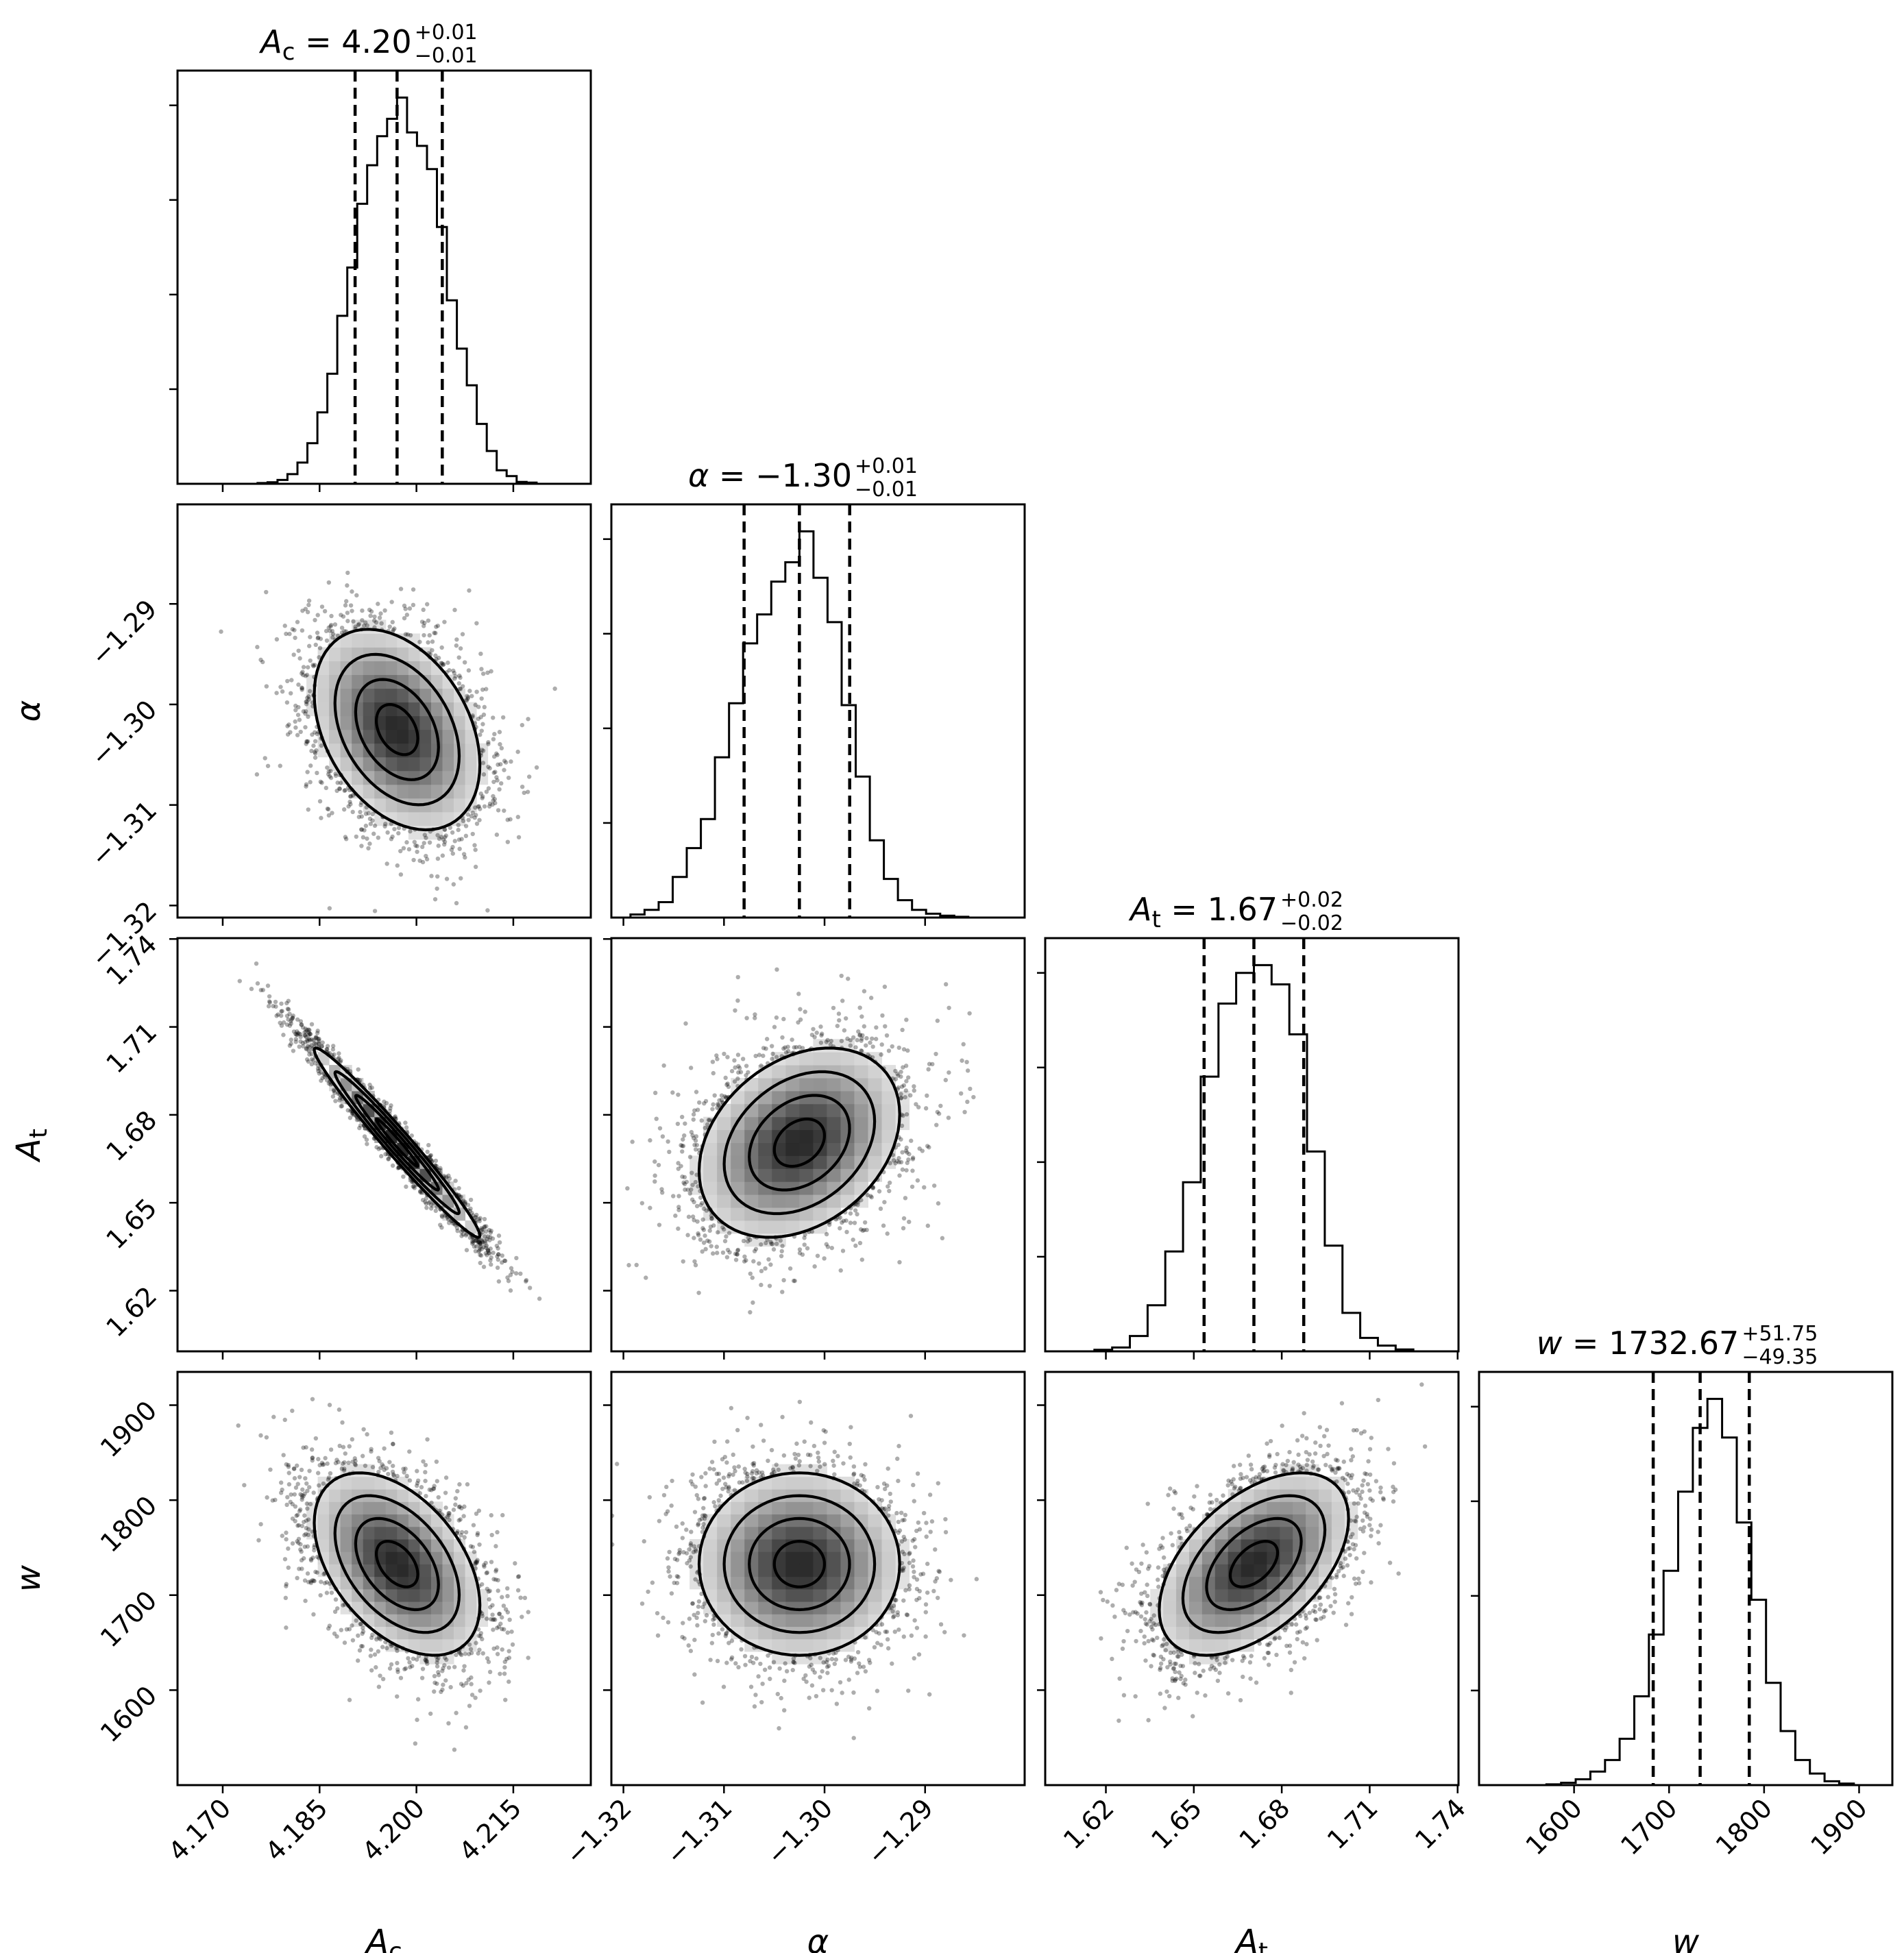 The height and width of the screenshot is (1953, 1904). Describe the element at coordinates (1139, 909) in the screenshot. I see `title-symbol: A` at that location.